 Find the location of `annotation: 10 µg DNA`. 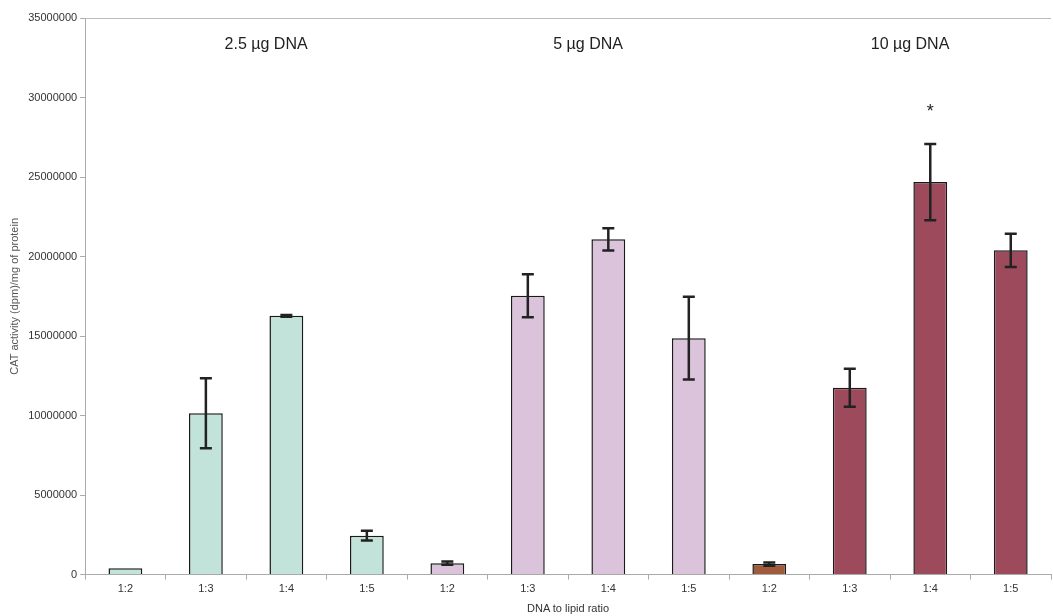

annotation: 10 µg DNA is located at coordinates (910, 44).